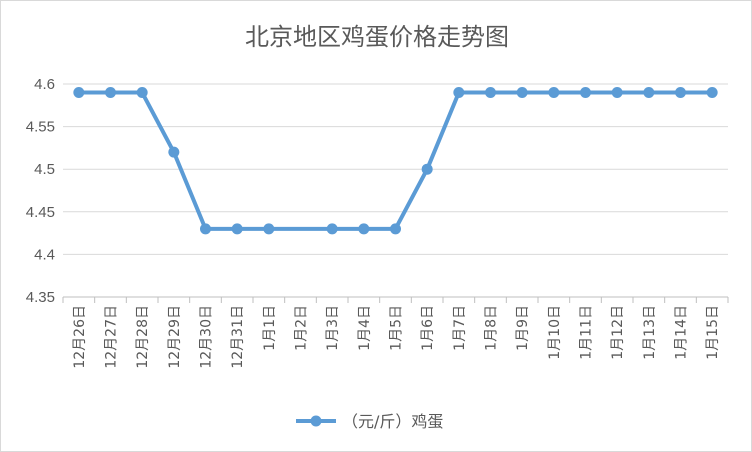 This screenshot has height=452, width=752. What do you see at coordinates (492, 328) in the screenshot?
I see `x-tick-label: 1月8日` at bounding box center [492, 328].